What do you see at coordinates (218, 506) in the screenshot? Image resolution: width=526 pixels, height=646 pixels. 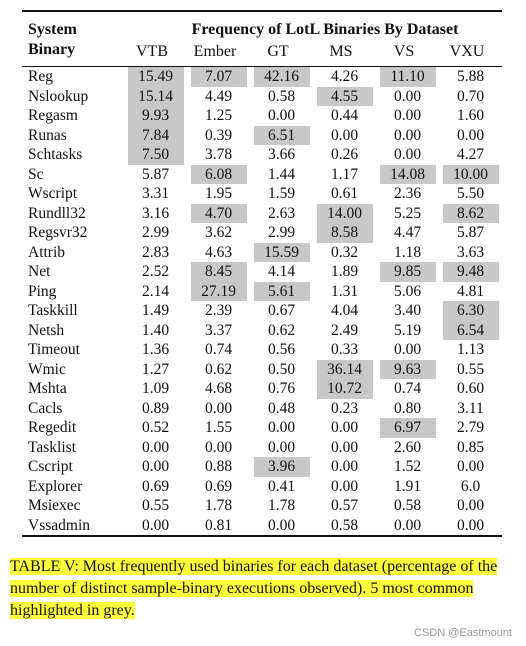 I see `value-cell: 1.78` at bounding box center [218, 506].